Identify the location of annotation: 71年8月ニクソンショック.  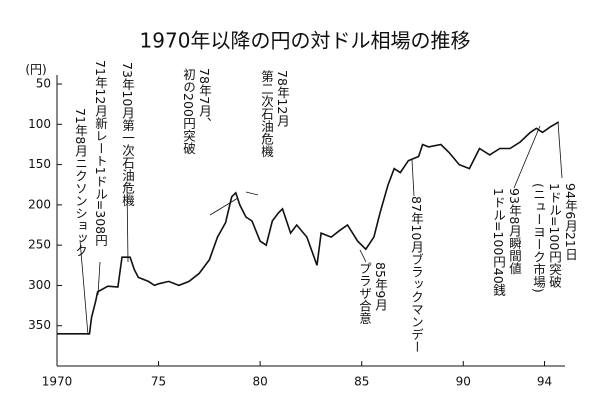
(80, 182).